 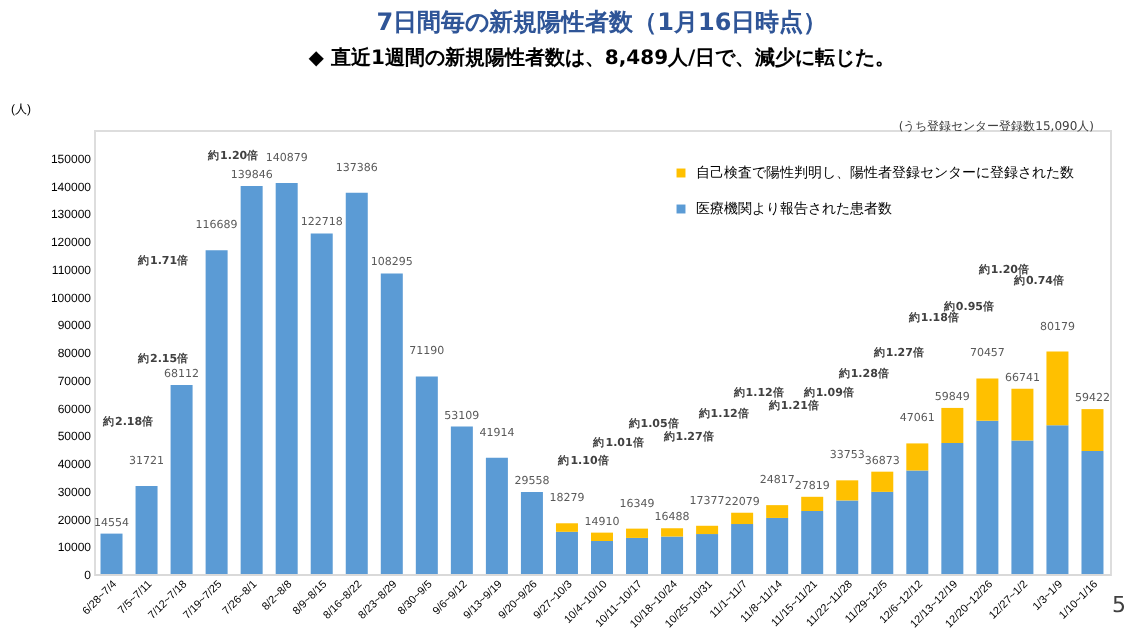 What do you see at coordinates (1119, 605) in the screenshot?
I see `text: 5` at bounding box center [1119, 605].